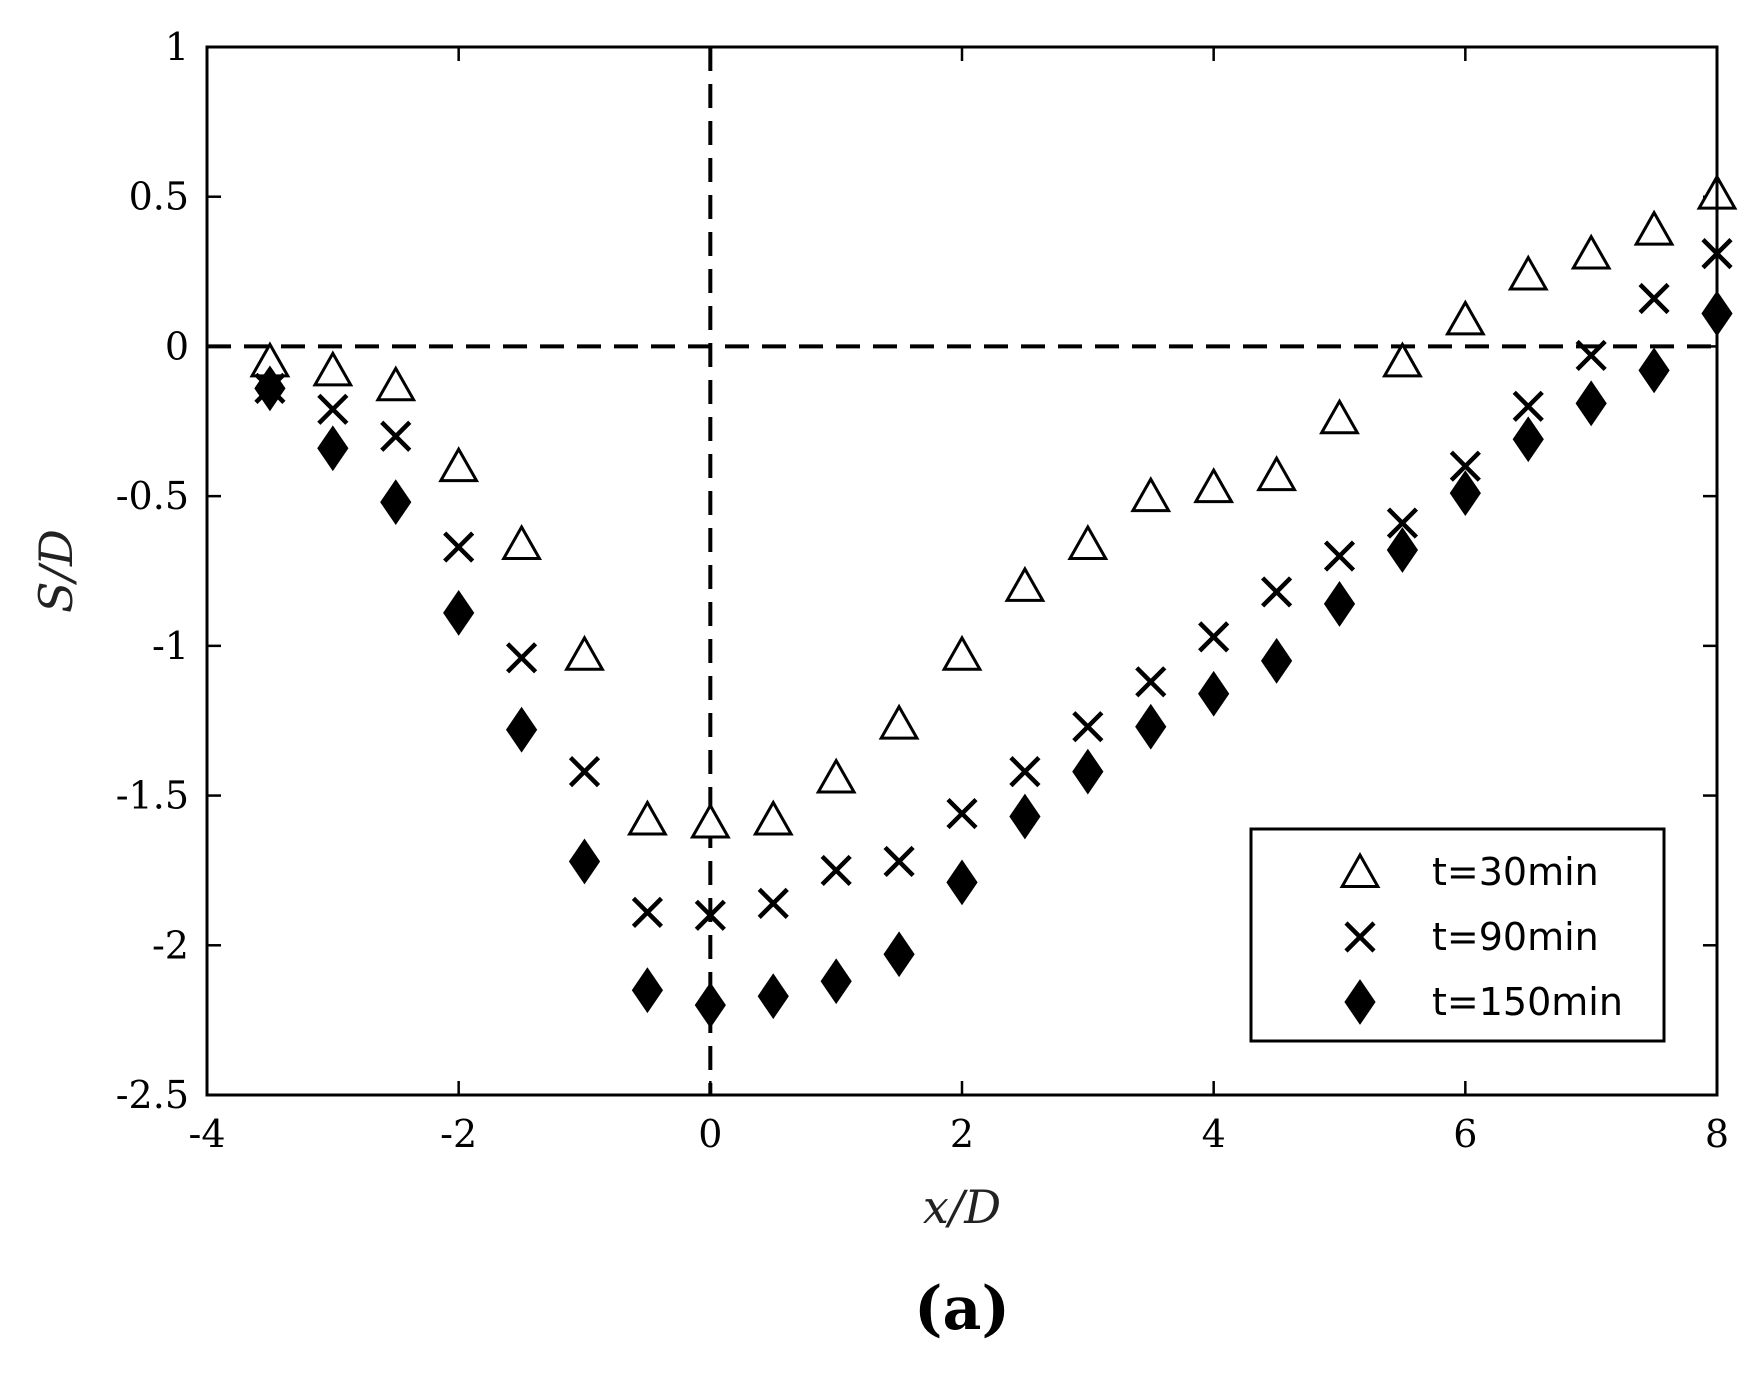 The width and height of the screenshot is (1749, 1377). I want to click on y-axis-label: S/D, so click(56, 571).